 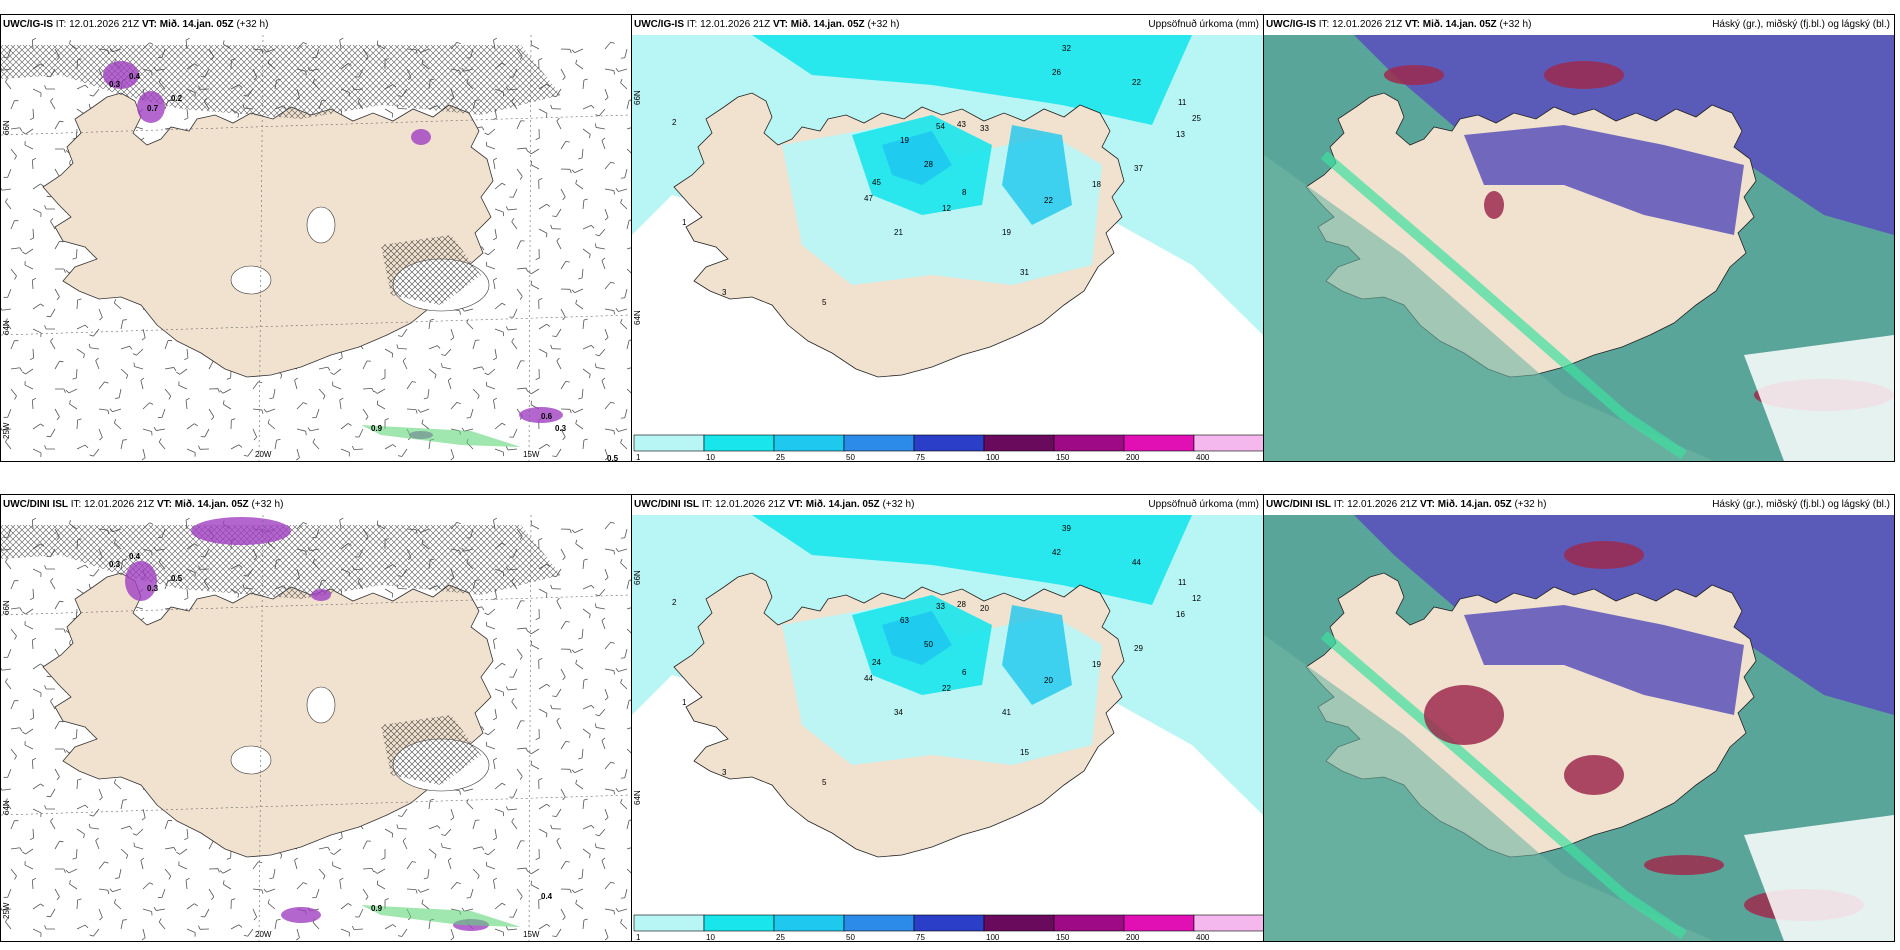 I want to click on latitude-label: 64N, so click(x=6, y=327).